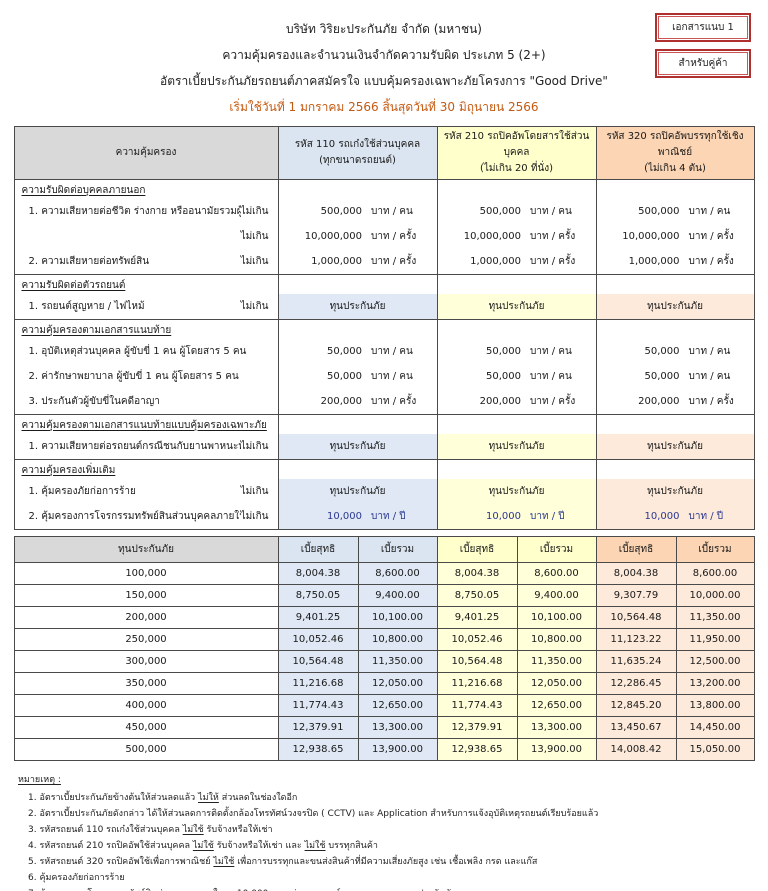 The image size is (768, 891). What do you see at coordinates (397, 639) in the screenshot?
I see `premium-value: 10,800.00` at bounding box center [397, 639].